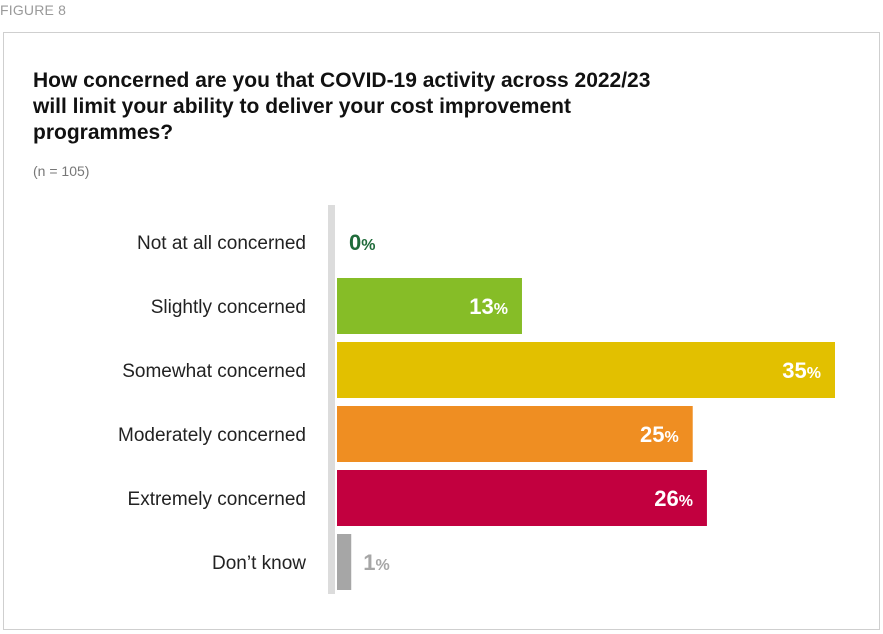 The image size is (883, 634). Describe the element at coordinates (801, 370) in the screenshot. I see `value-label-somewhat-concerned: 35%` at that location.